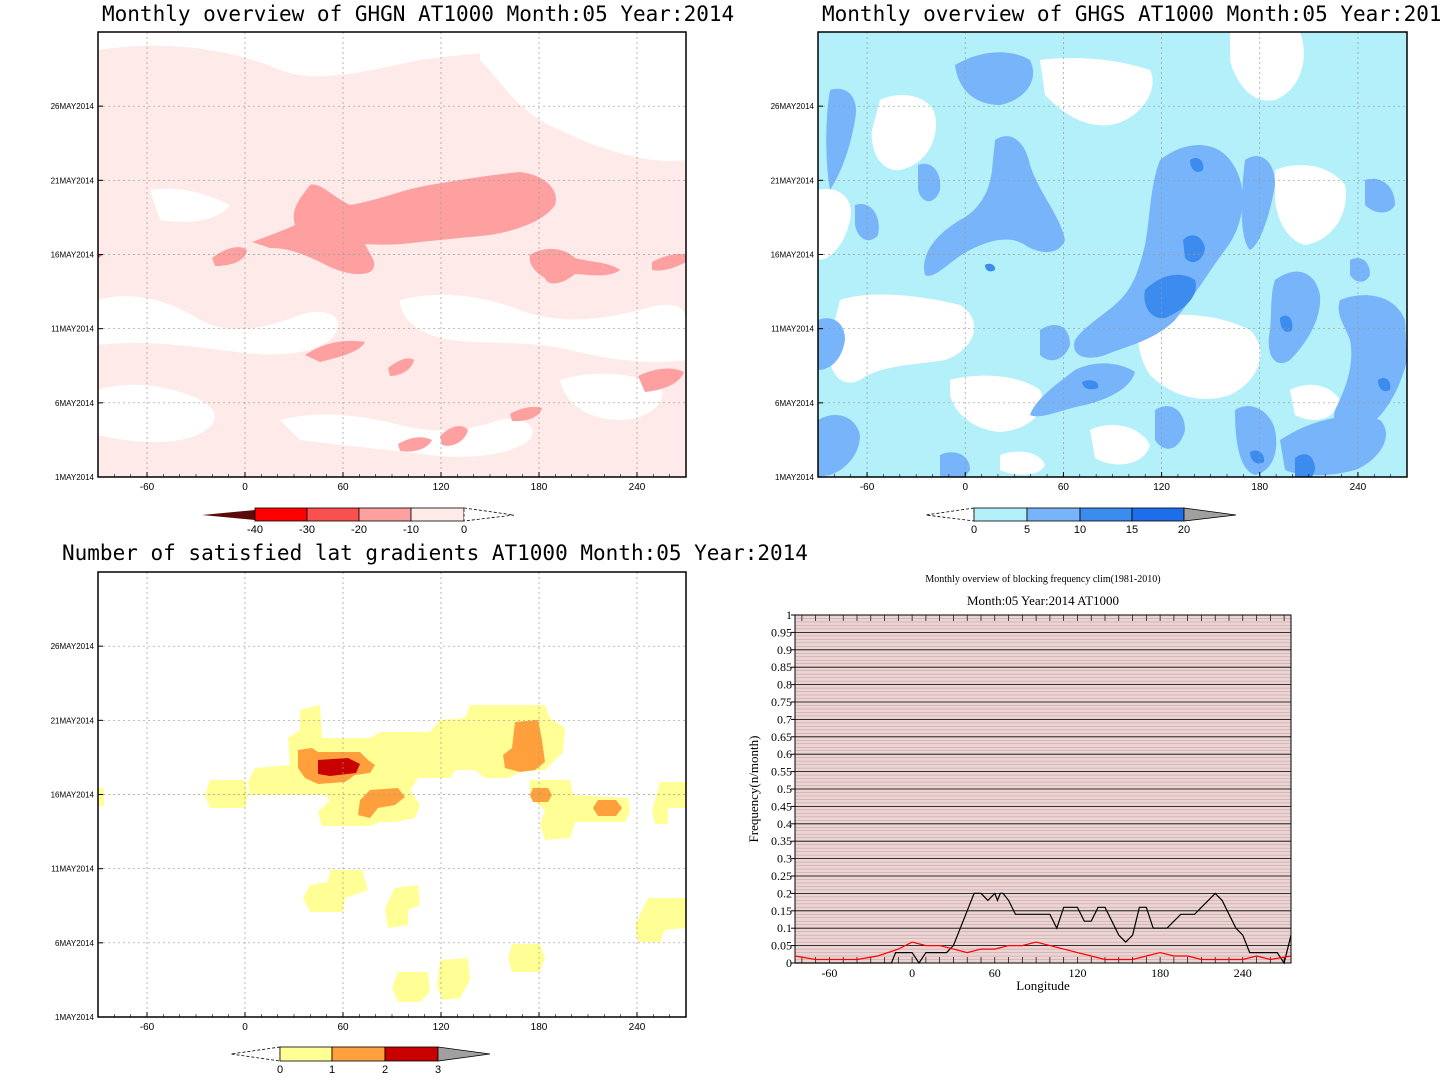 The height and width of the screenshot is (1080, 1440). What do you see at coordinates (539, 1027) in the screenshot?
I see `lat-x-tick-label: 180` at bounding box center [539, 1027].